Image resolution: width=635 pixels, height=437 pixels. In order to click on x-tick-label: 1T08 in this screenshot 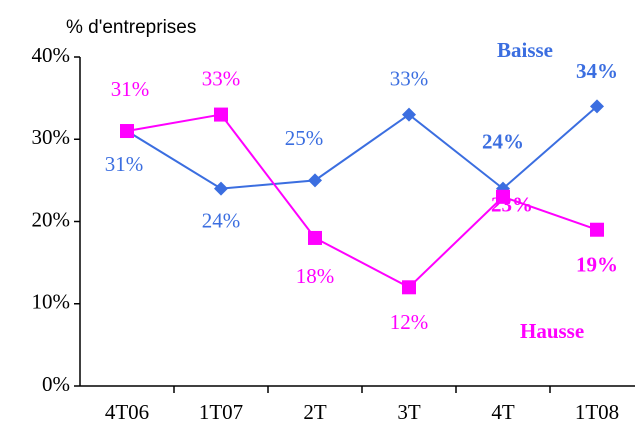, I will do `click(597, 412)`.